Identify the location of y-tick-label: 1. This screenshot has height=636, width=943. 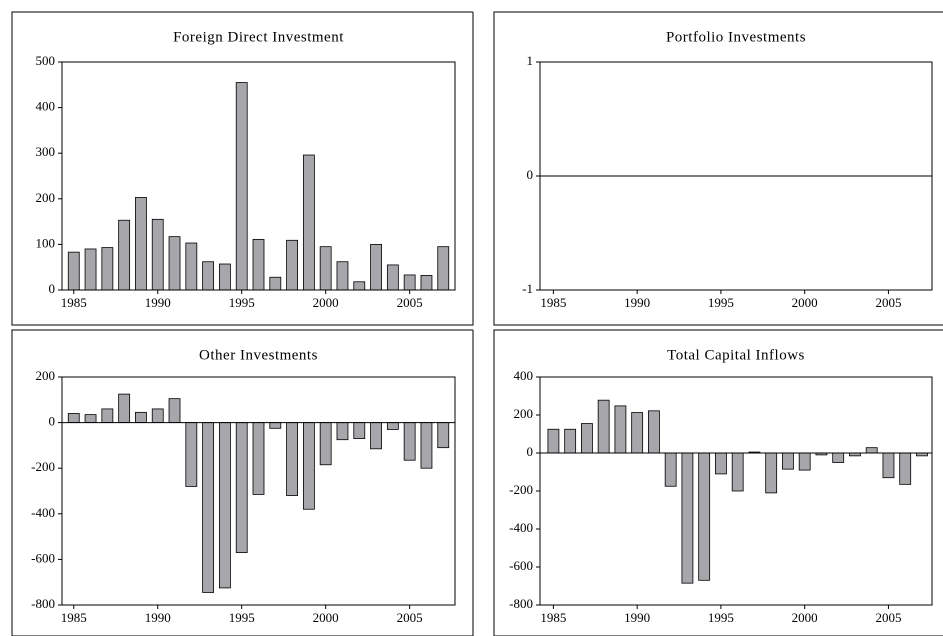
(530, 60).